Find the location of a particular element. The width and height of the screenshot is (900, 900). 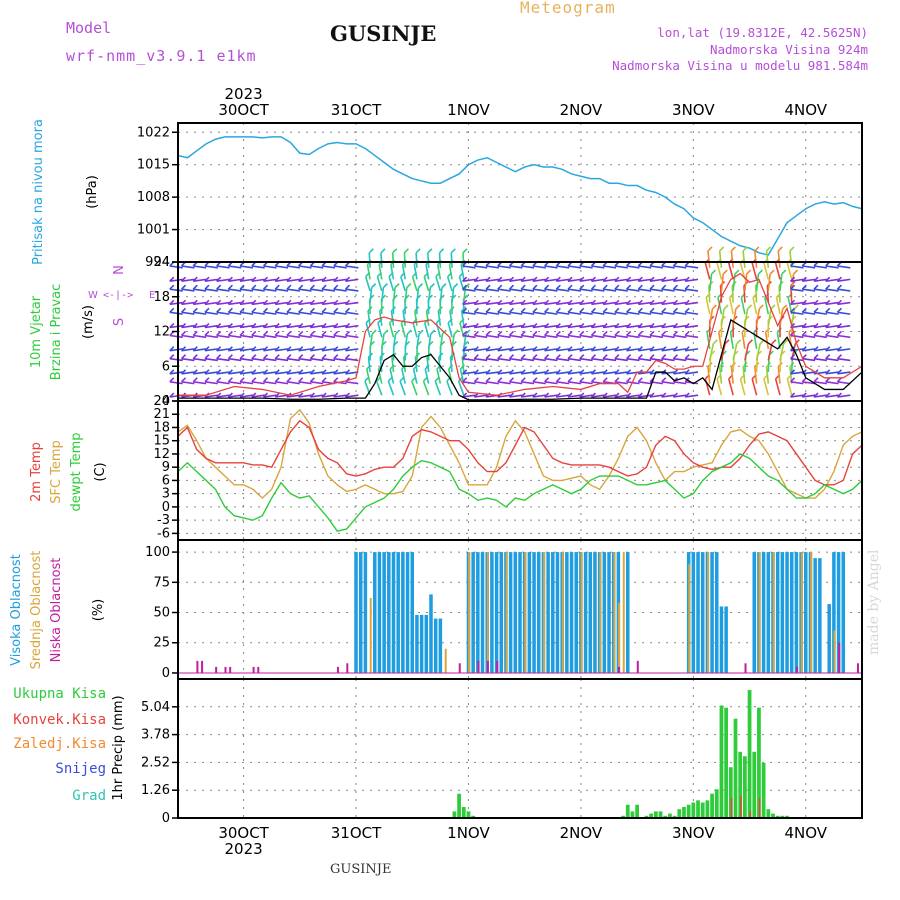

temp-sfc-label: SFC Temp is located at coordinates (56, 472).